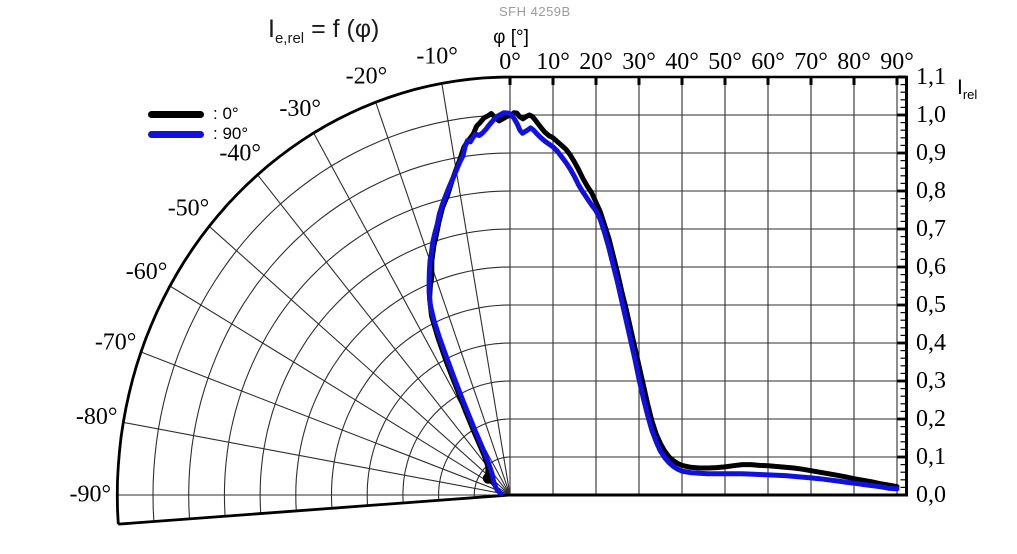  Describe the element at coordinates (931, 115) in the screenshot. I see `y-tick-label: 1,0` at that location.